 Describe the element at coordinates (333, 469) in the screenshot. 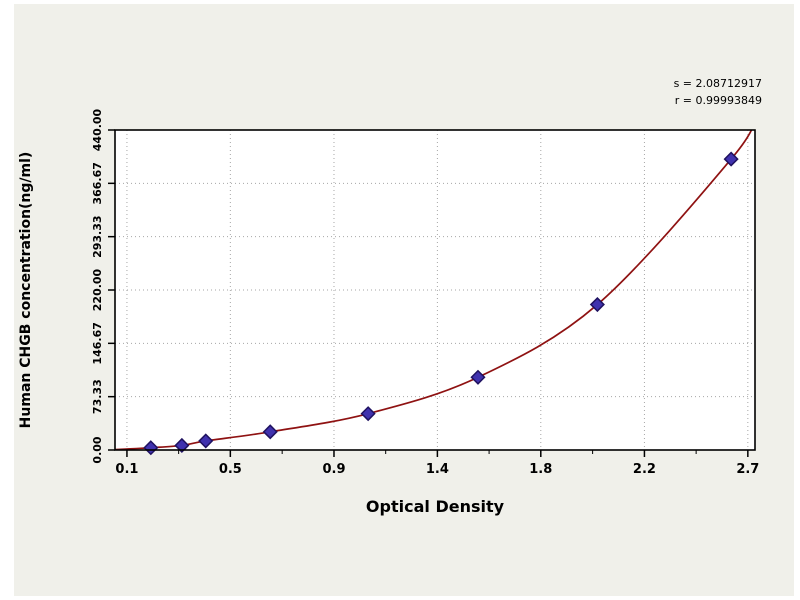

I see `x-tick-label: 0.9` at that location.